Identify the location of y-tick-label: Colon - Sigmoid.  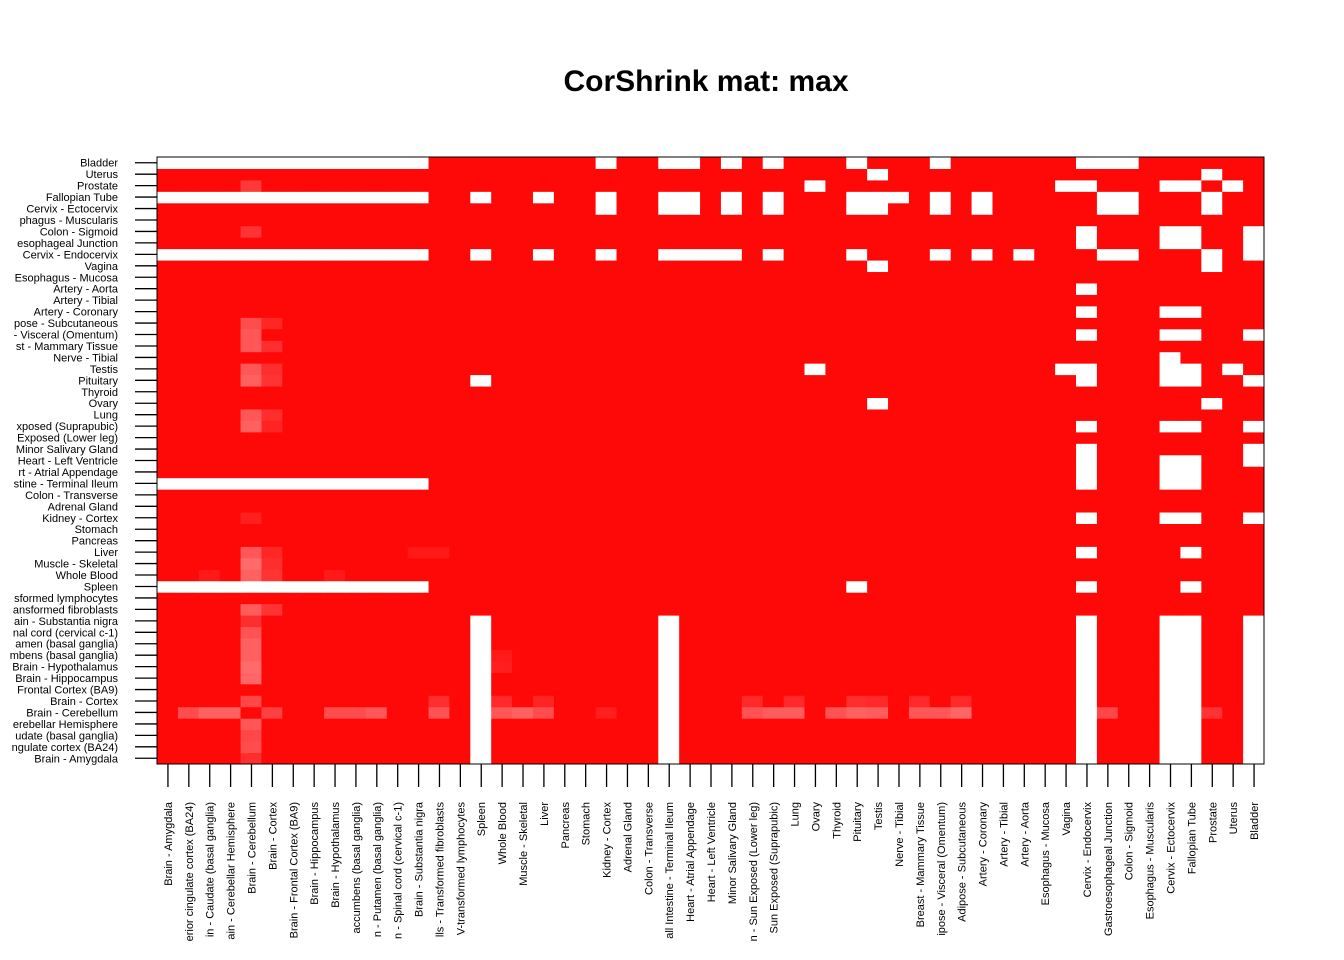
(79, 232).